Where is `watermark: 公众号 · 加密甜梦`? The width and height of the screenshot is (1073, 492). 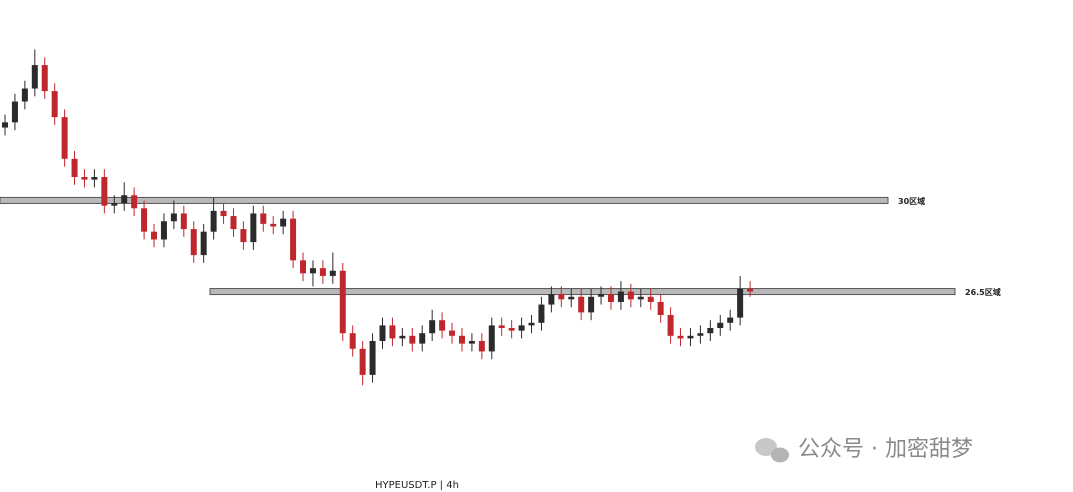
watermark: 公众号 · 加密甜梦 is located at coordinates (864, 450).